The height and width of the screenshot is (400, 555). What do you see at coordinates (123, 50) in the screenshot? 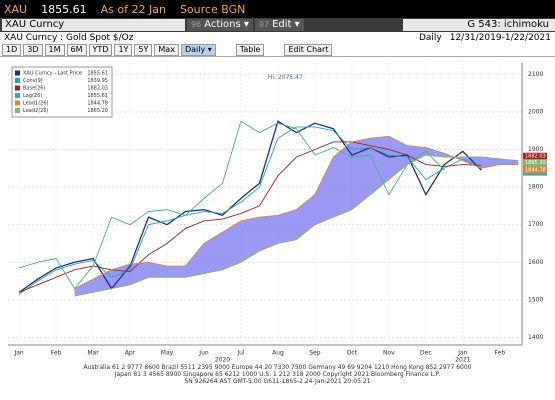
I see `range-button: 1Y` at bounding box center [123, 50].